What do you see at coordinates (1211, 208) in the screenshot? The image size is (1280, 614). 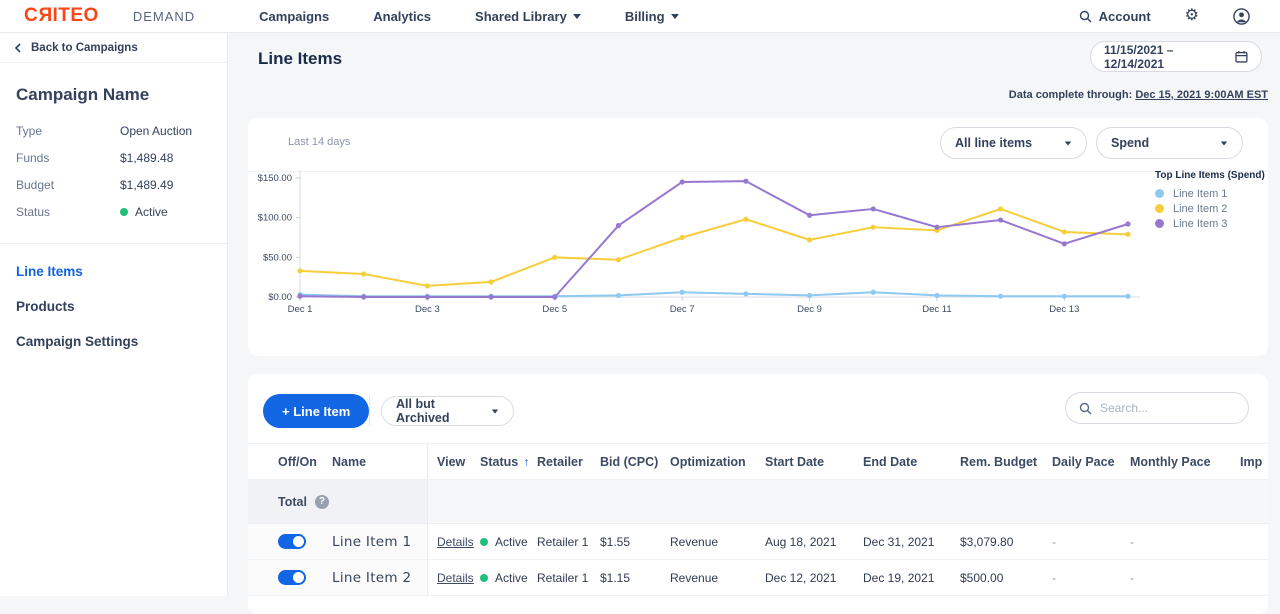 I see `legend-item-line-2: Line Item 2` at bounding box center [1211, 208].